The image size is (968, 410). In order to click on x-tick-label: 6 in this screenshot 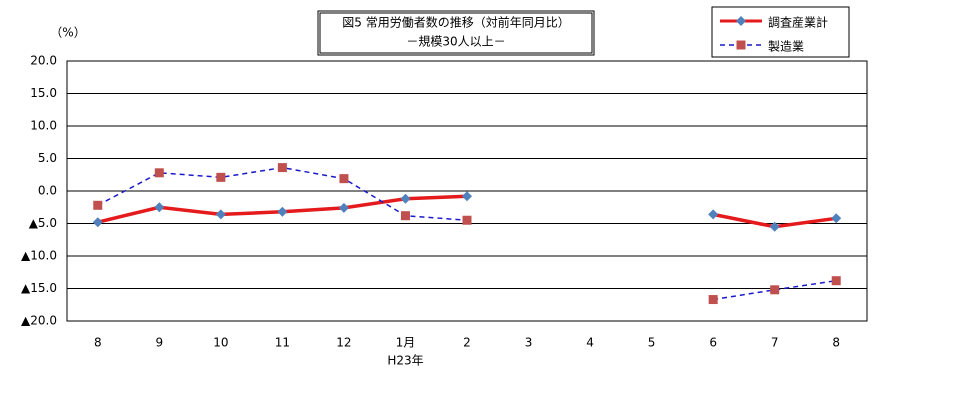, I will do `click(713, 343)`.